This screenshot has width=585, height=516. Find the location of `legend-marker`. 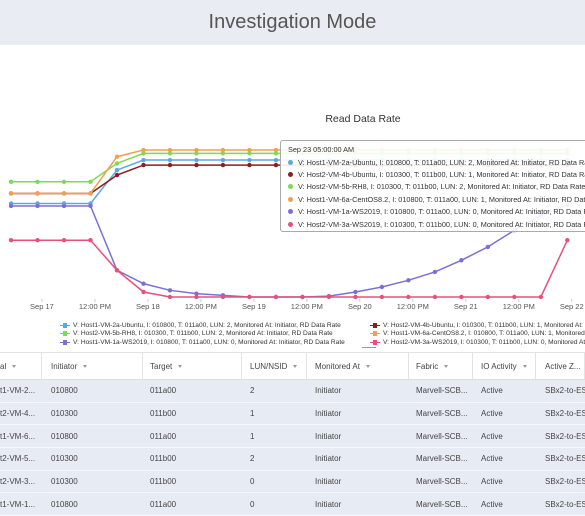

legend-marker is located at coordinates (65, 334).